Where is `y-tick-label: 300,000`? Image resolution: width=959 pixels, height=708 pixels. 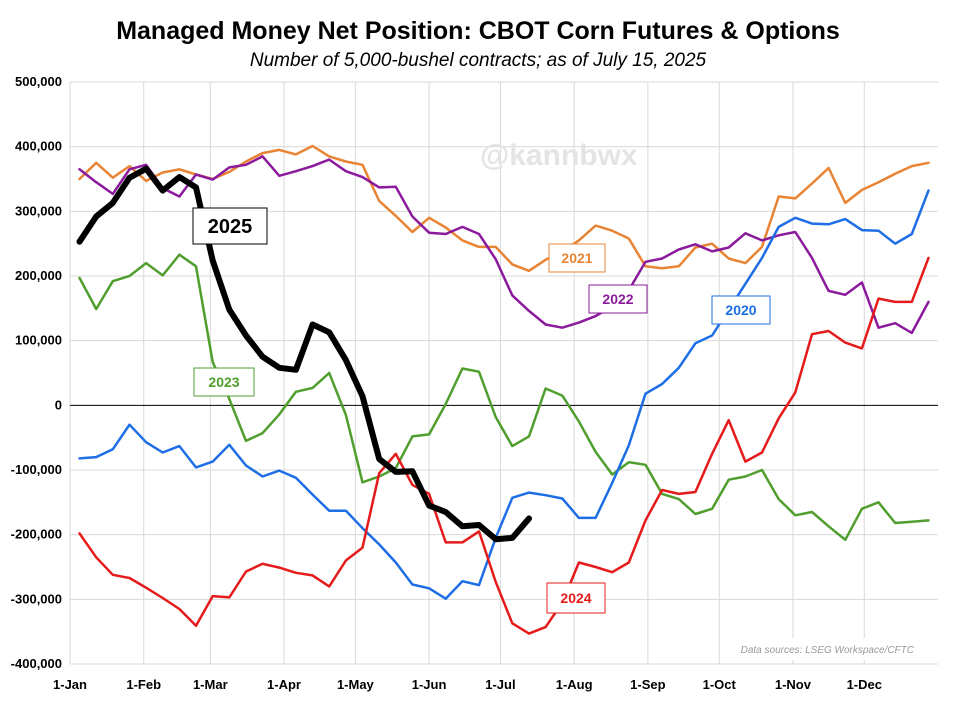 y-tick-label: 300,000 is located at coordinates (38, 210).